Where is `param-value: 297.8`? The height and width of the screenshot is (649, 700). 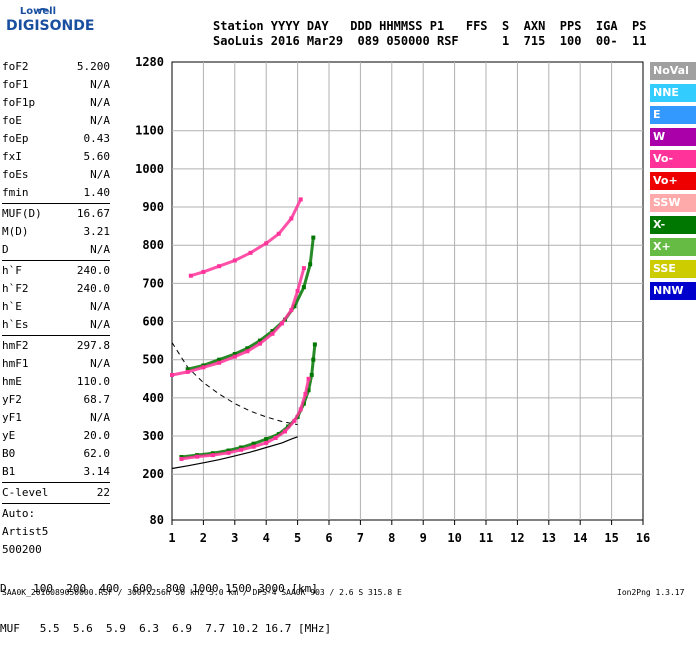
param-value: 297.8 is located at coordinates (93, 345).